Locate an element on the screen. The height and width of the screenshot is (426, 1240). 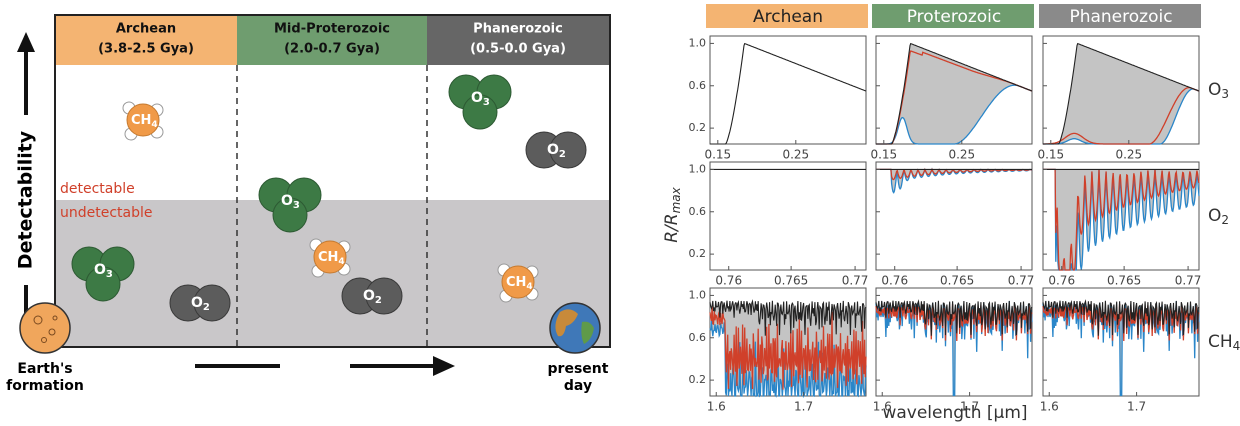
detectable-label: detectable is located at coordinates (97, 189).